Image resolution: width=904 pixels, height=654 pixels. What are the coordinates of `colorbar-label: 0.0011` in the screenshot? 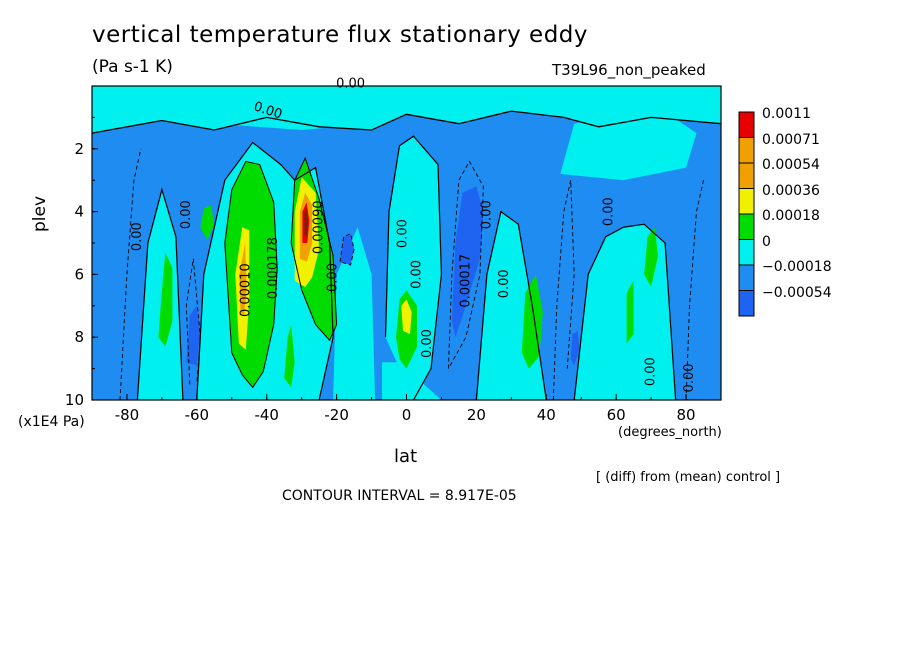 It's located at (786, 114).